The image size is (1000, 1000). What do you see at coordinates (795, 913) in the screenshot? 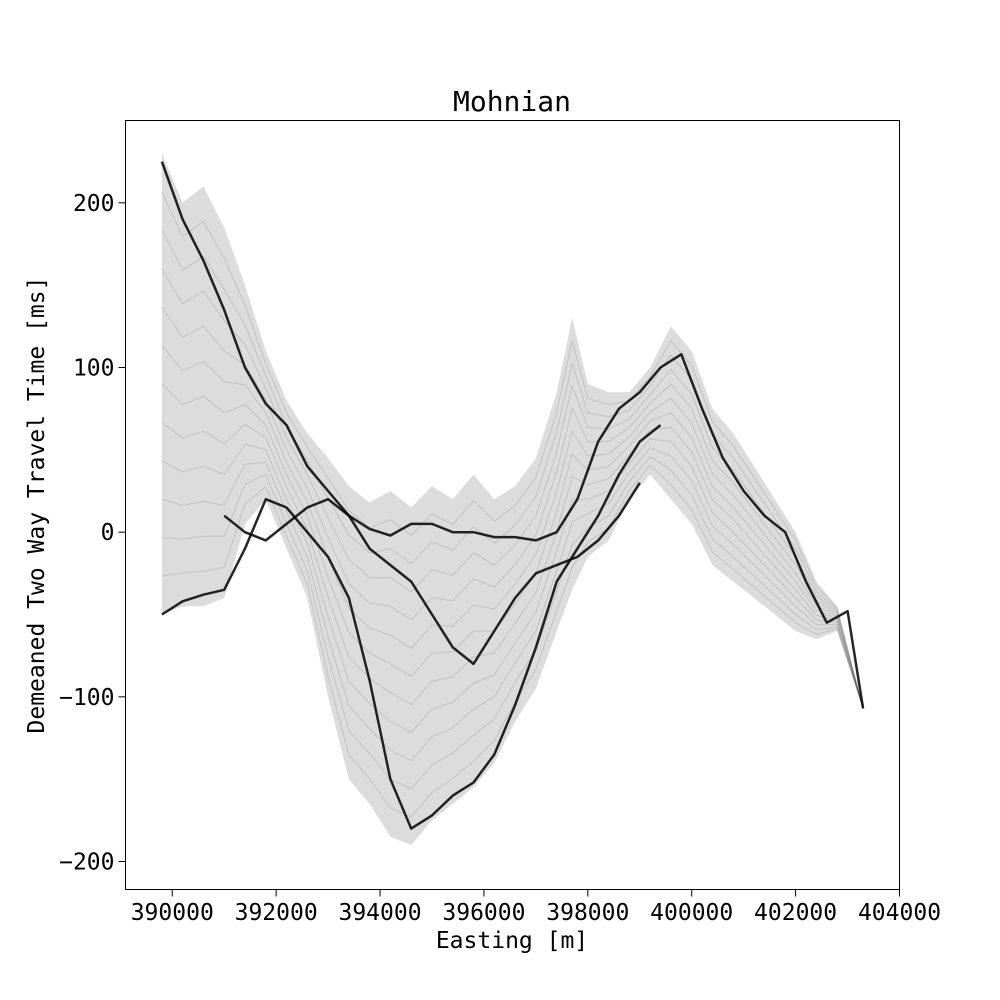
I see `x-tick-label: 402000` at bounding box center [795, 913].